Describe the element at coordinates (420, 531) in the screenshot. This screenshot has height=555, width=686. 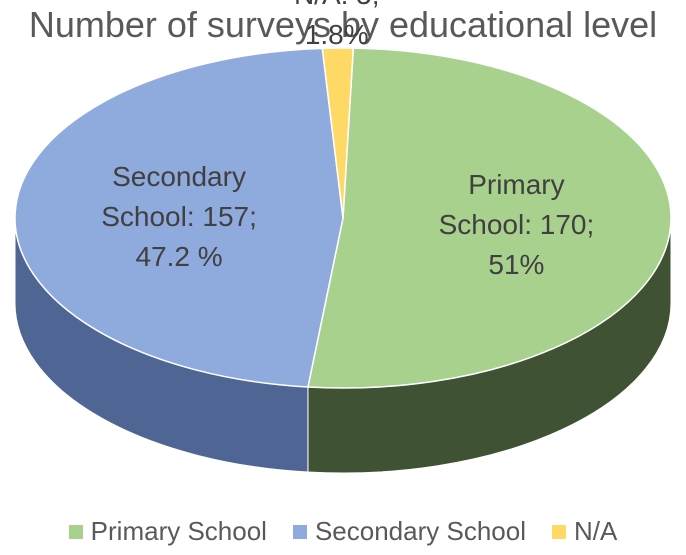
I see `legend-label-secondary-school: Secondary School` at that location.